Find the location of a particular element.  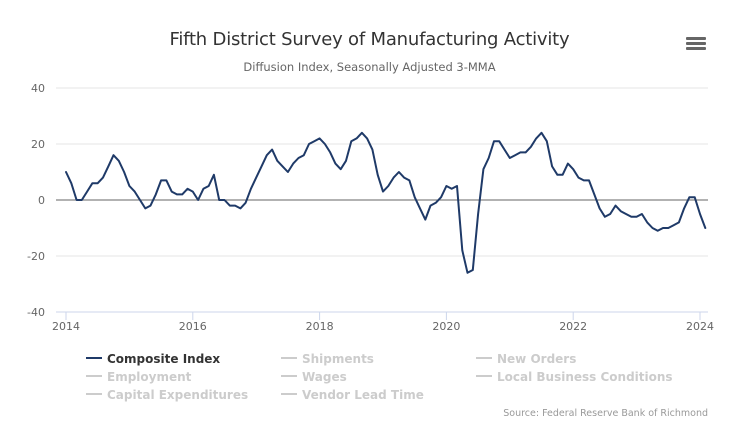

y-tick-label: -20 is located at coordinates (36, 256).